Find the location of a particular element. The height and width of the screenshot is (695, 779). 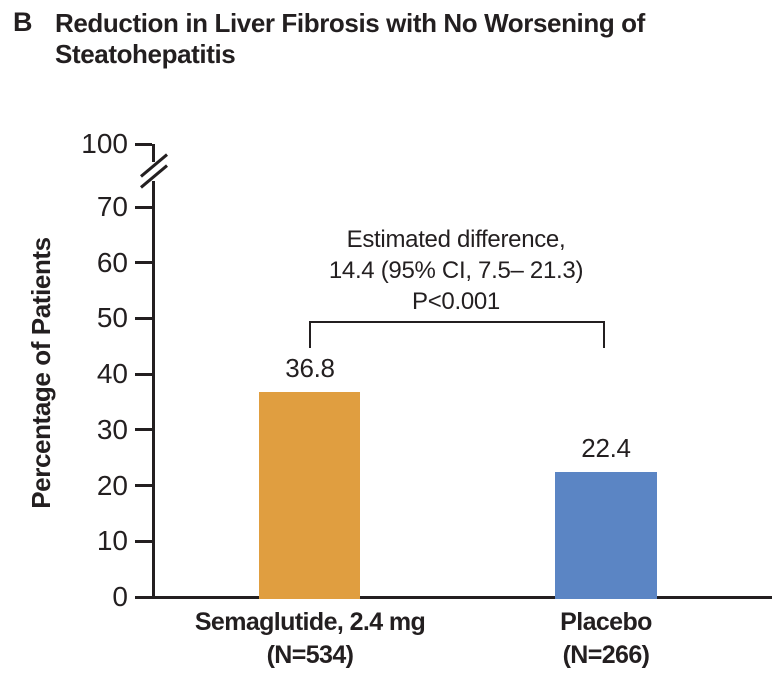

bar-placebo is located at coordinates (606, 535).